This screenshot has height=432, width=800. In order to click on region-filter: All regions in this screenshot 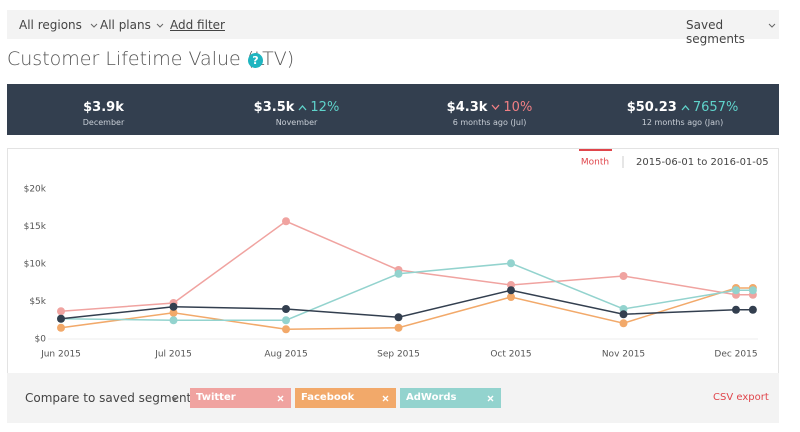, I will do `click(50, 25)`.